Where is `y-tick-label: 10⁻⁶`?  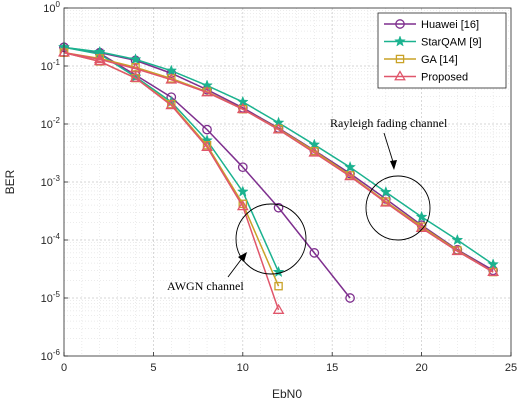 y-tick-label: 10⁻⁶ is located at coordinates (51, 355).